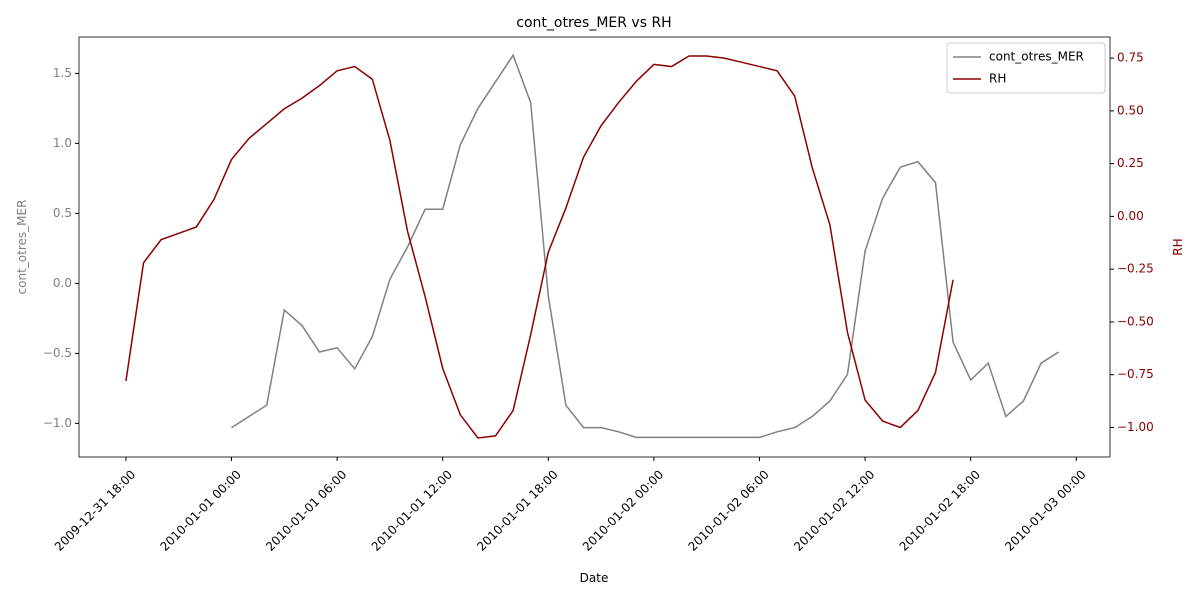 The height and width of the screenshot is (604, 1200). Describe the element at coordinates (1130, 58) in the screenshot. I see `y2-tick-label: 0.75` at that location.